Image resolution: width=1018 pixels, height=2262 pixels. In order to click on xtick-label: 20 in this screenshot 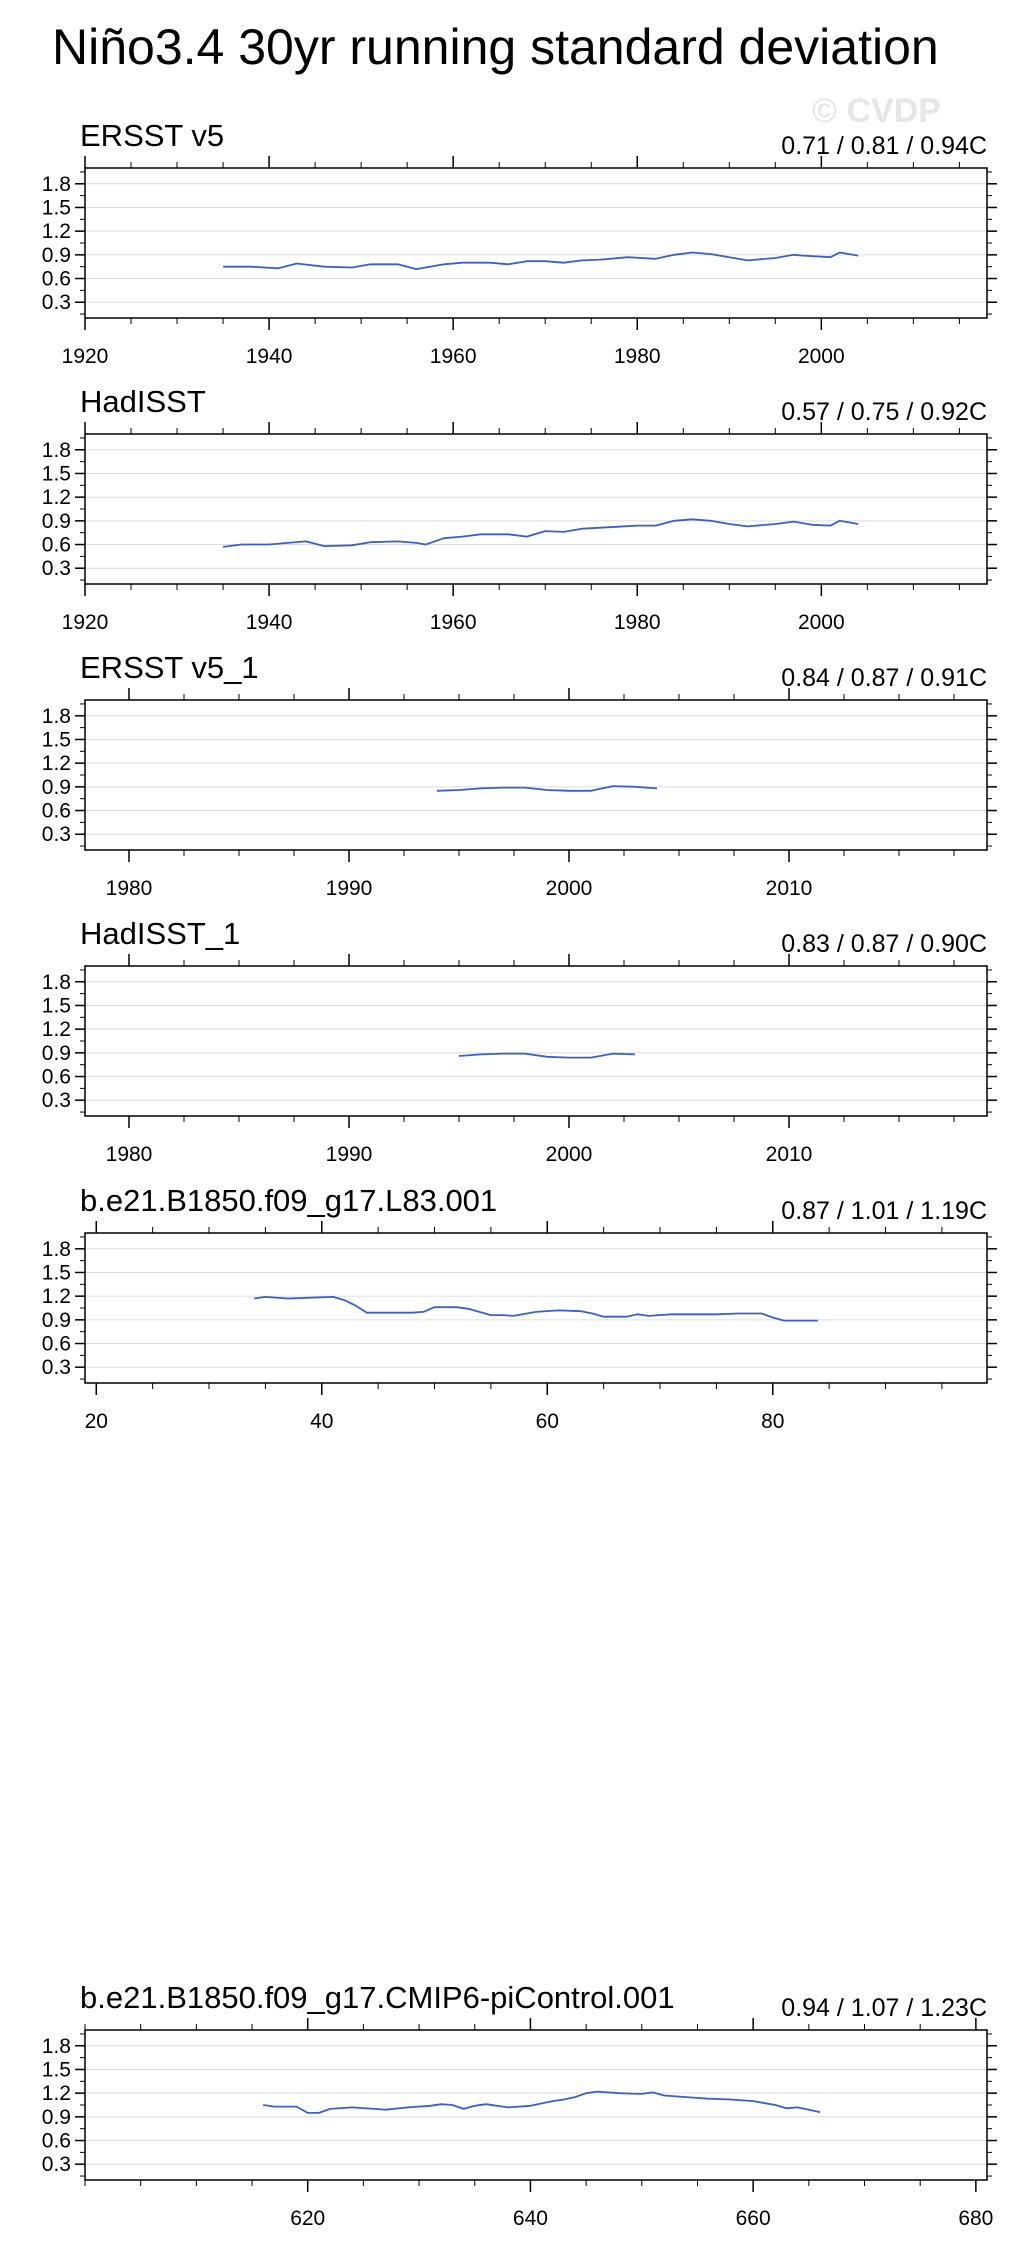, I will do `click(96, 1421)`.